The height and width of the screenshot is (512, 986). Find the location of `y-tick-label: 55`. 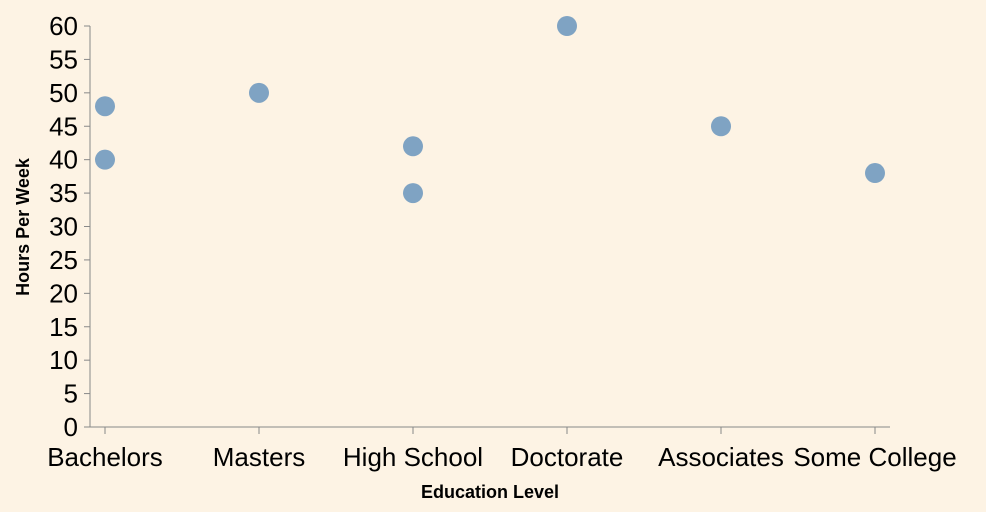

y-tick-label: 55 is located at coordinates (63, 59).